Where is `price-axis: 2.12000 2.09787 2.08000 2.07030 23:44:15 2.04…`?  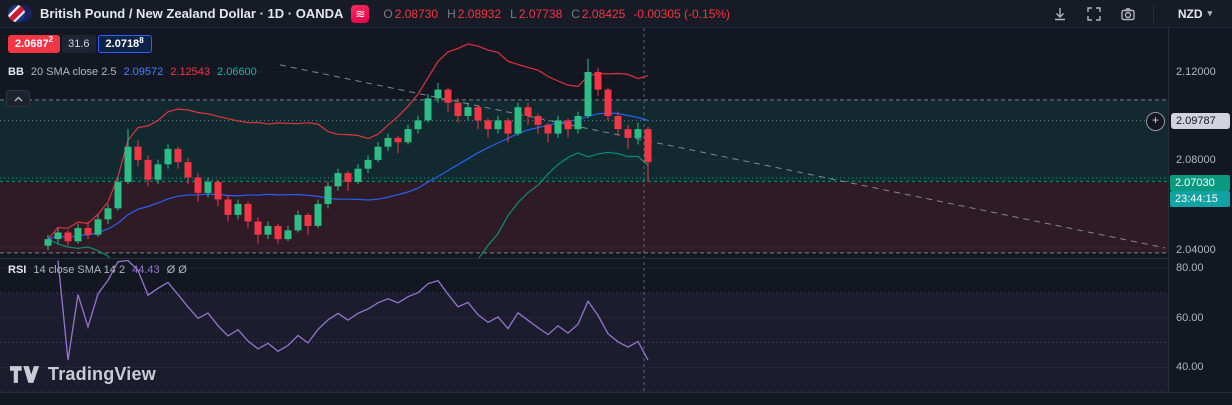
price-axis: 2.12000 2.09787 2.08000 2.07030 23:44:15 2.04… is located at coordinates (1200, 210).